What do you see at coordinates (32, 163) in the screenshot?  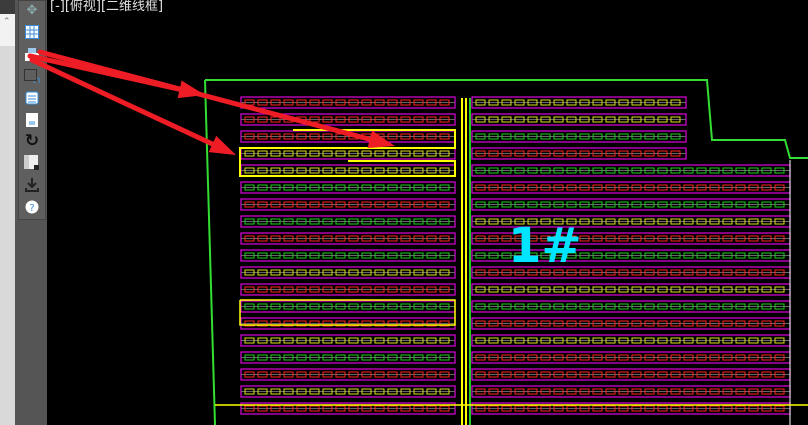 I see `layout-icon` at bounding box center [32, 163].